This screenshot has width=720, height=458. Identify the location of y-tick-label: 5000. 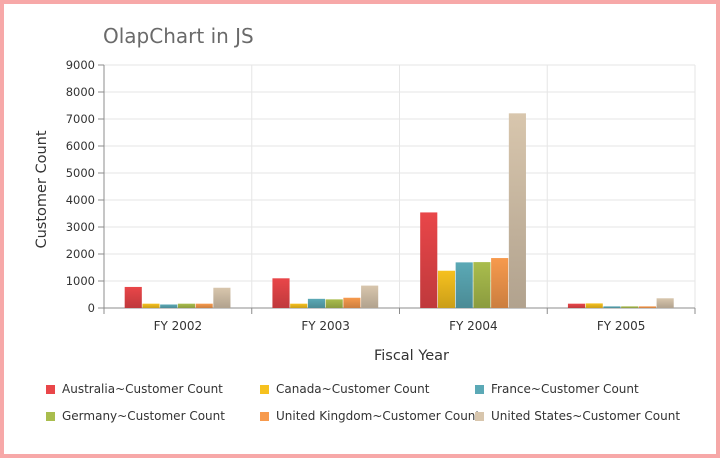
(80, 173).